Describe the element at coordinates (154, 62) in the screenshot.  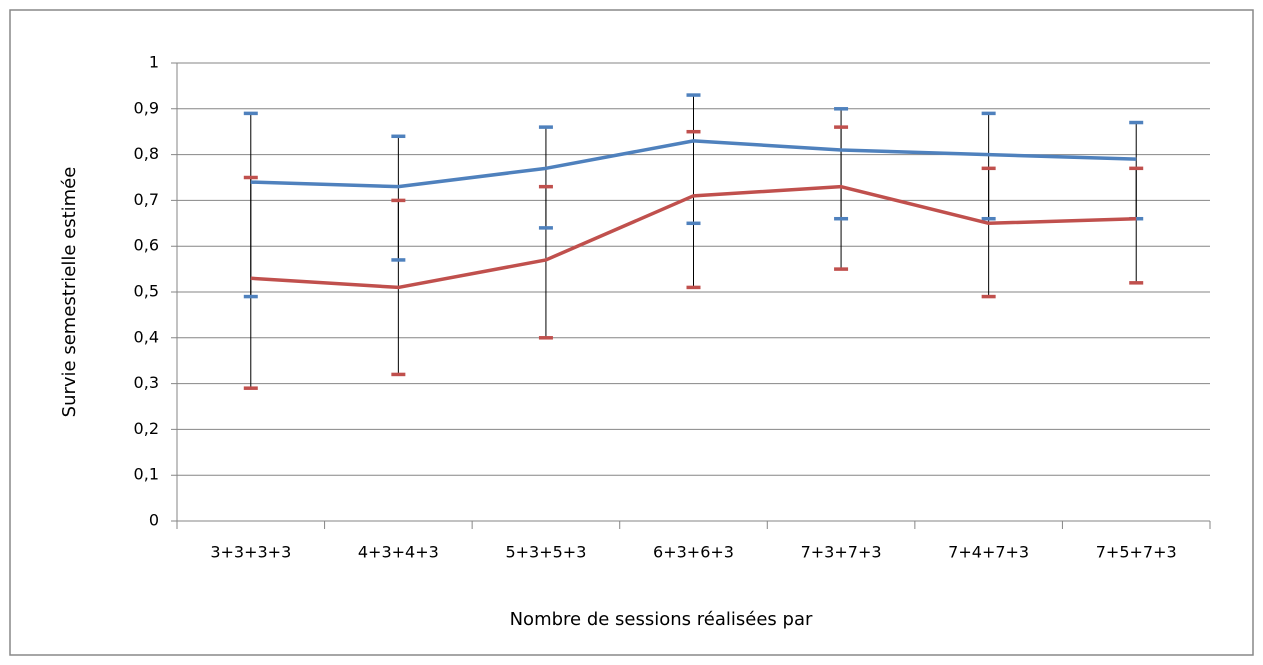
I see `y-tick-label: 1` at that location.